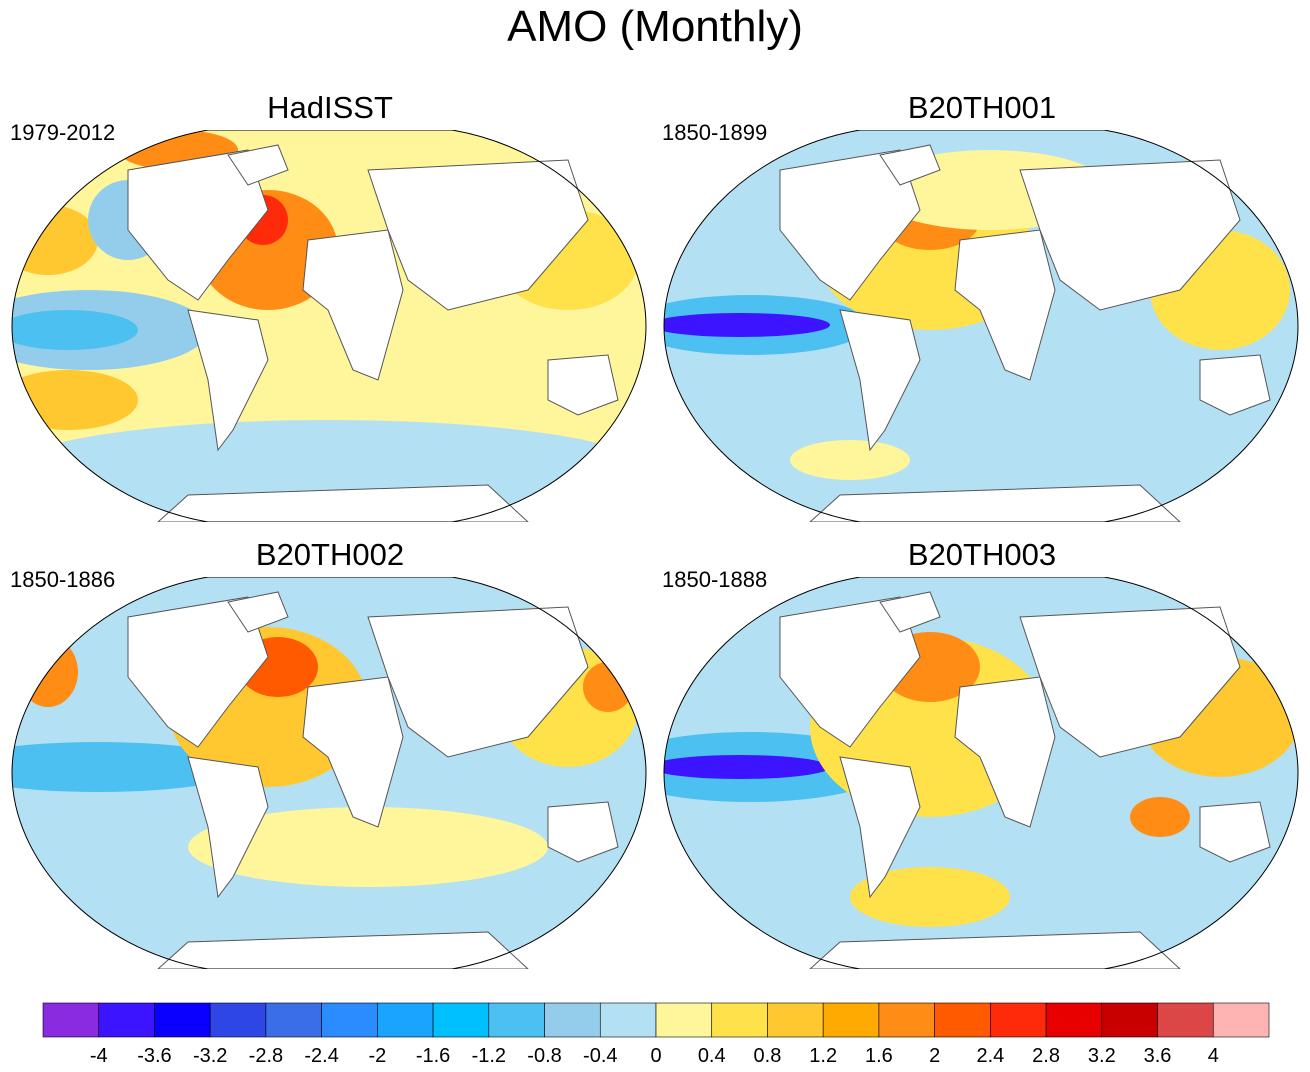 Image resolution: width=1310 pixels, height=1072 pixels. I want to click on colorbar-tick-label: -2.4, so click(321, 1056).